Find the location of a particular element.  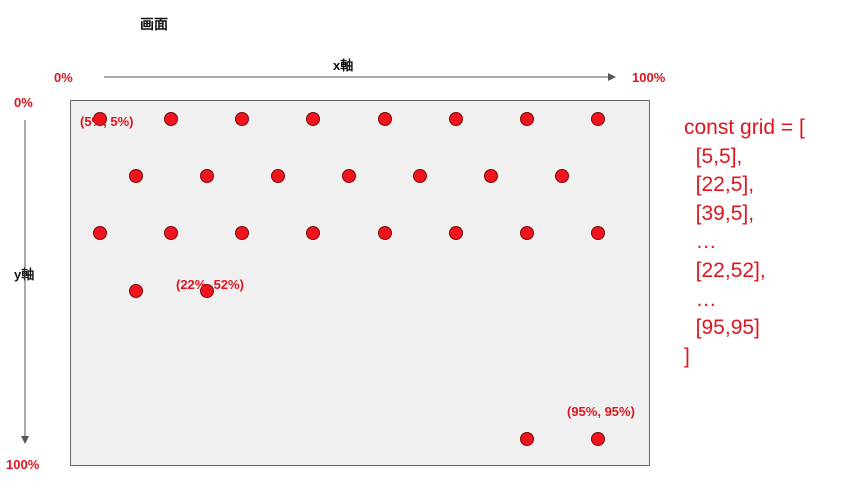

y-axis-label: y軸 is located at coordinates (24, 274).